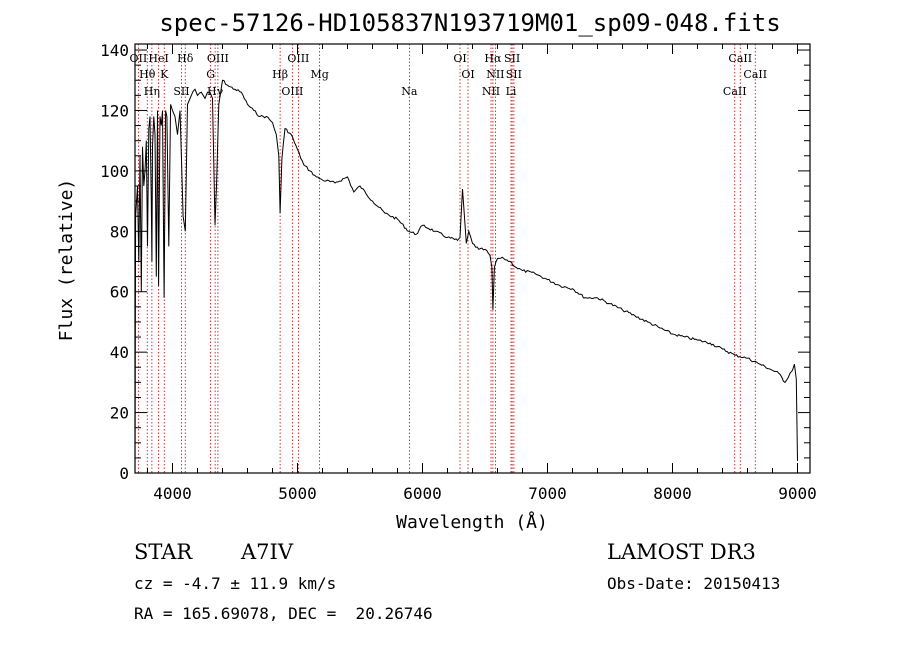  What do you see at coordinates (119, 352) in the screenshot?
I see `y-tick-label: 40` at bounding box center [119, 352].